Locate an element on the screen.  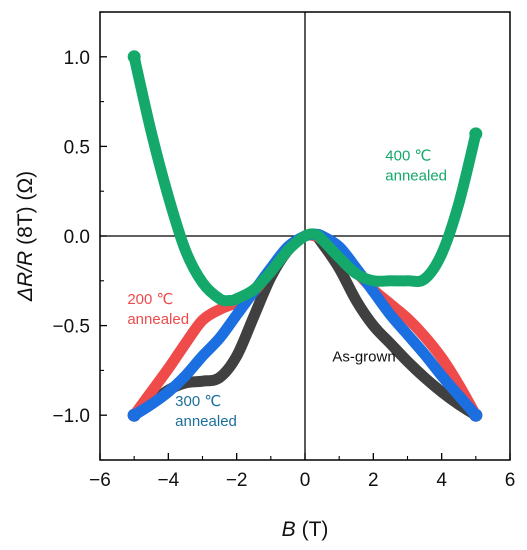
y-tick-label: 0.0 is located at coordinates (77, 237).